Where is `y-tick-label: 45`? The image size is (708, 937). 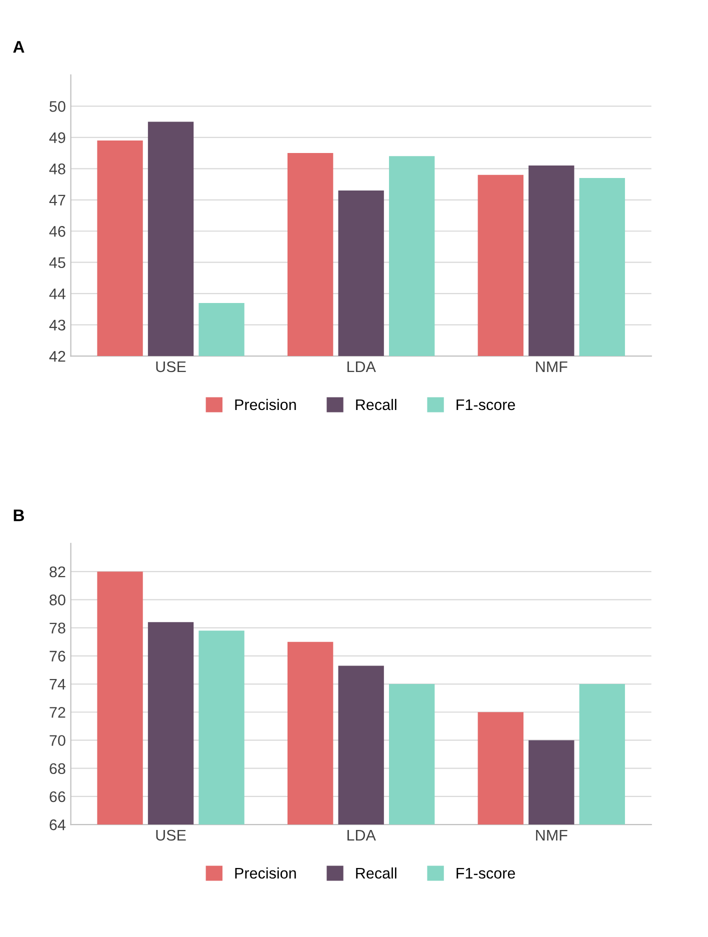
y-tick-label: 45 is located at coordinates (57, 262).